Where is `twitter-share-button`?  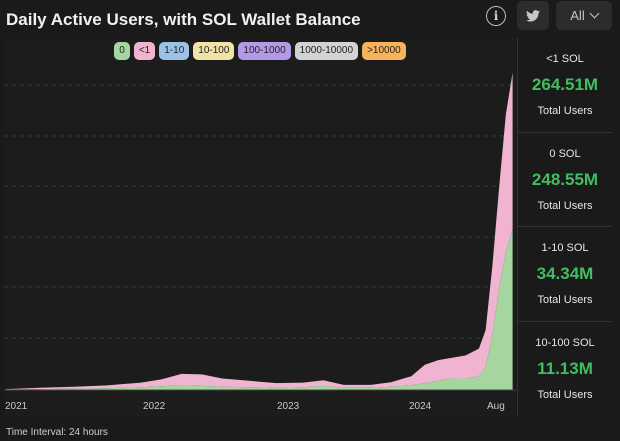
twitter-share-button is located at coordinates (533, 15).